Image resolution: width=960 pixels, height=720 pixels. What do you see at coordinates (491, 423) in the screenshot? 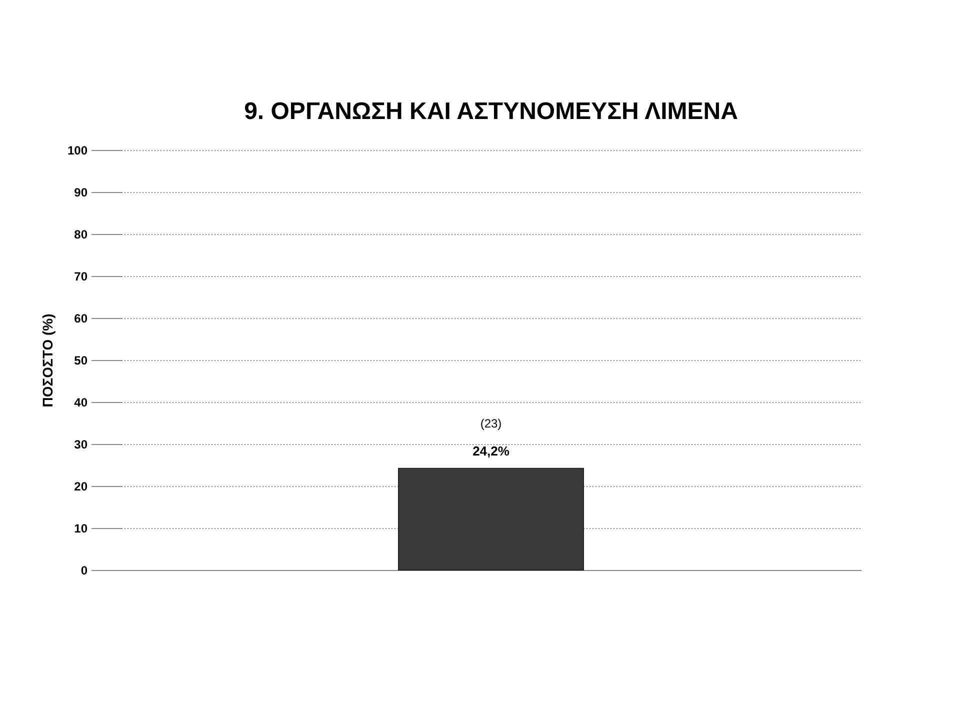
I see `annotation: (23)` at bounding box center [491, 423].